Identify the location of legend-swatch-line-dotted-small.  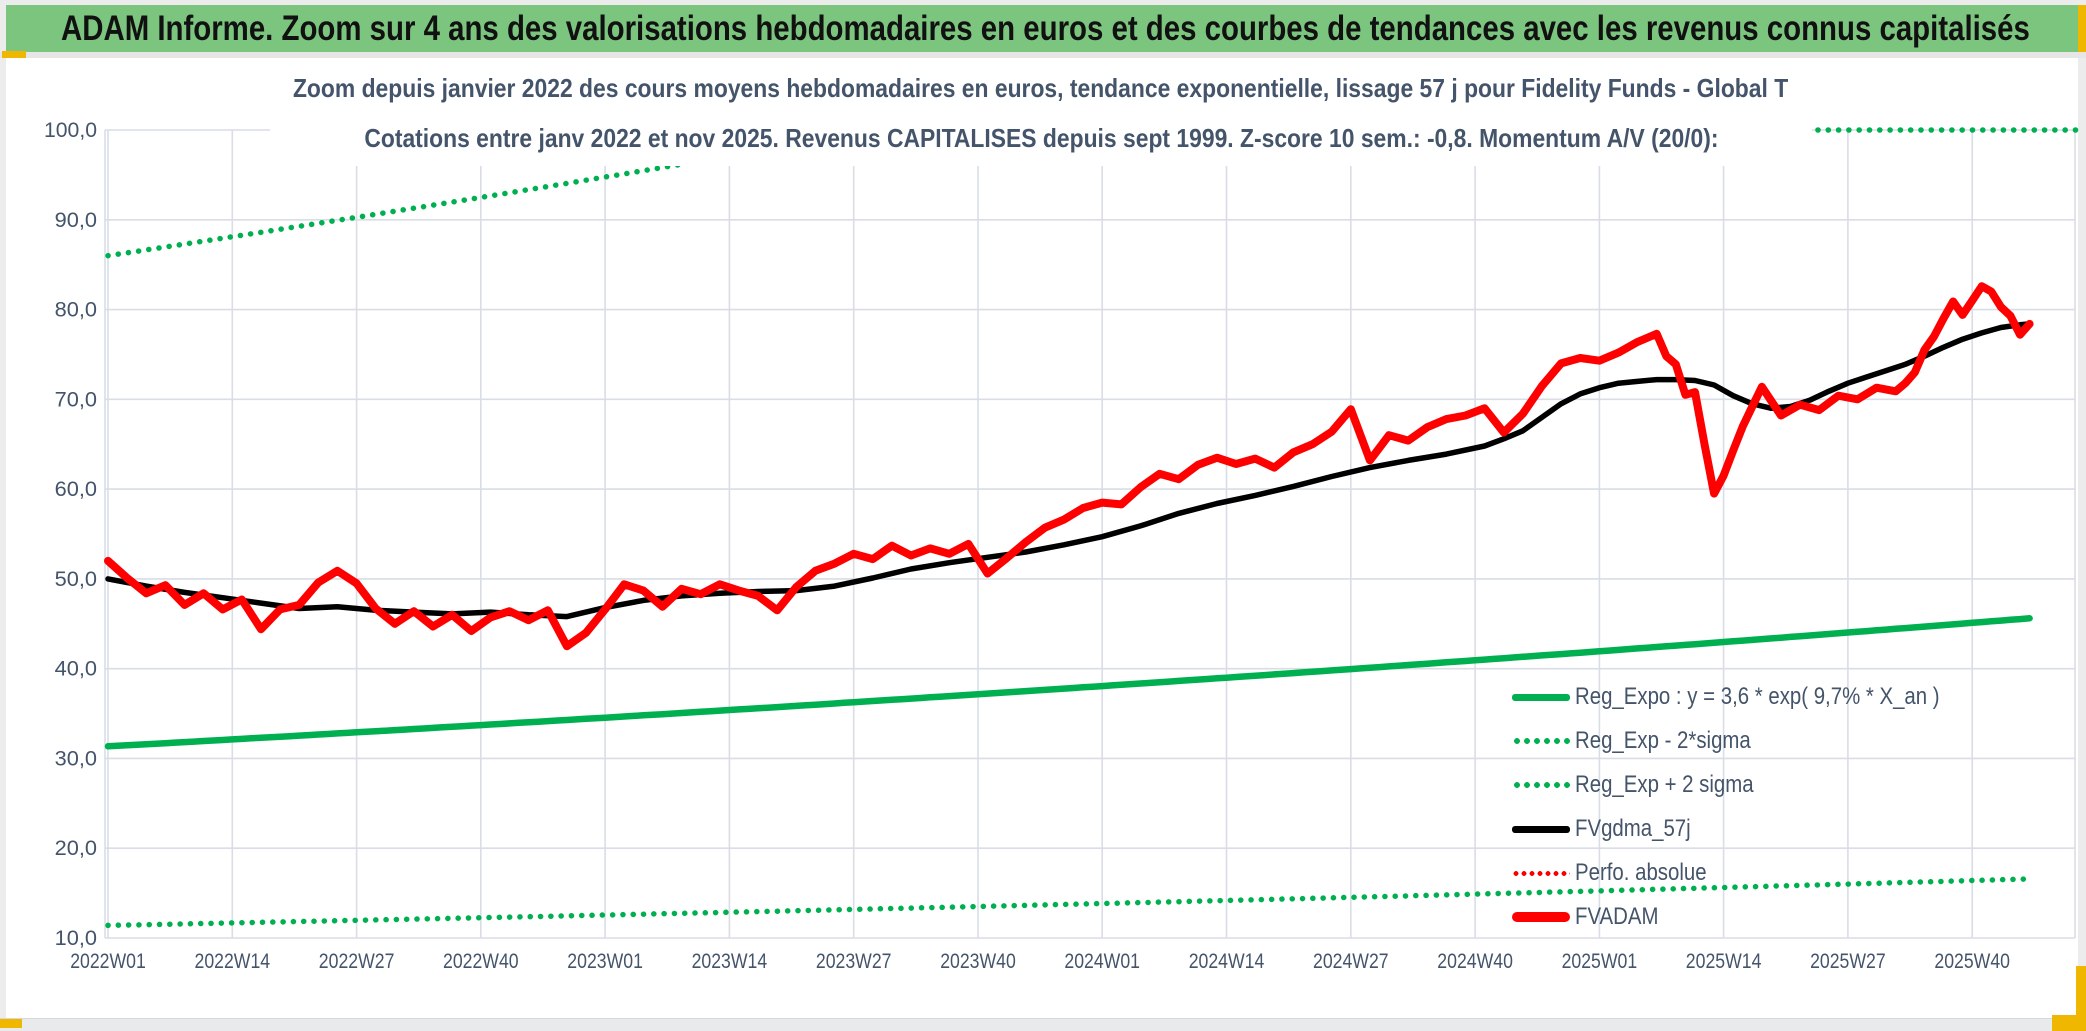
(1541, 873).